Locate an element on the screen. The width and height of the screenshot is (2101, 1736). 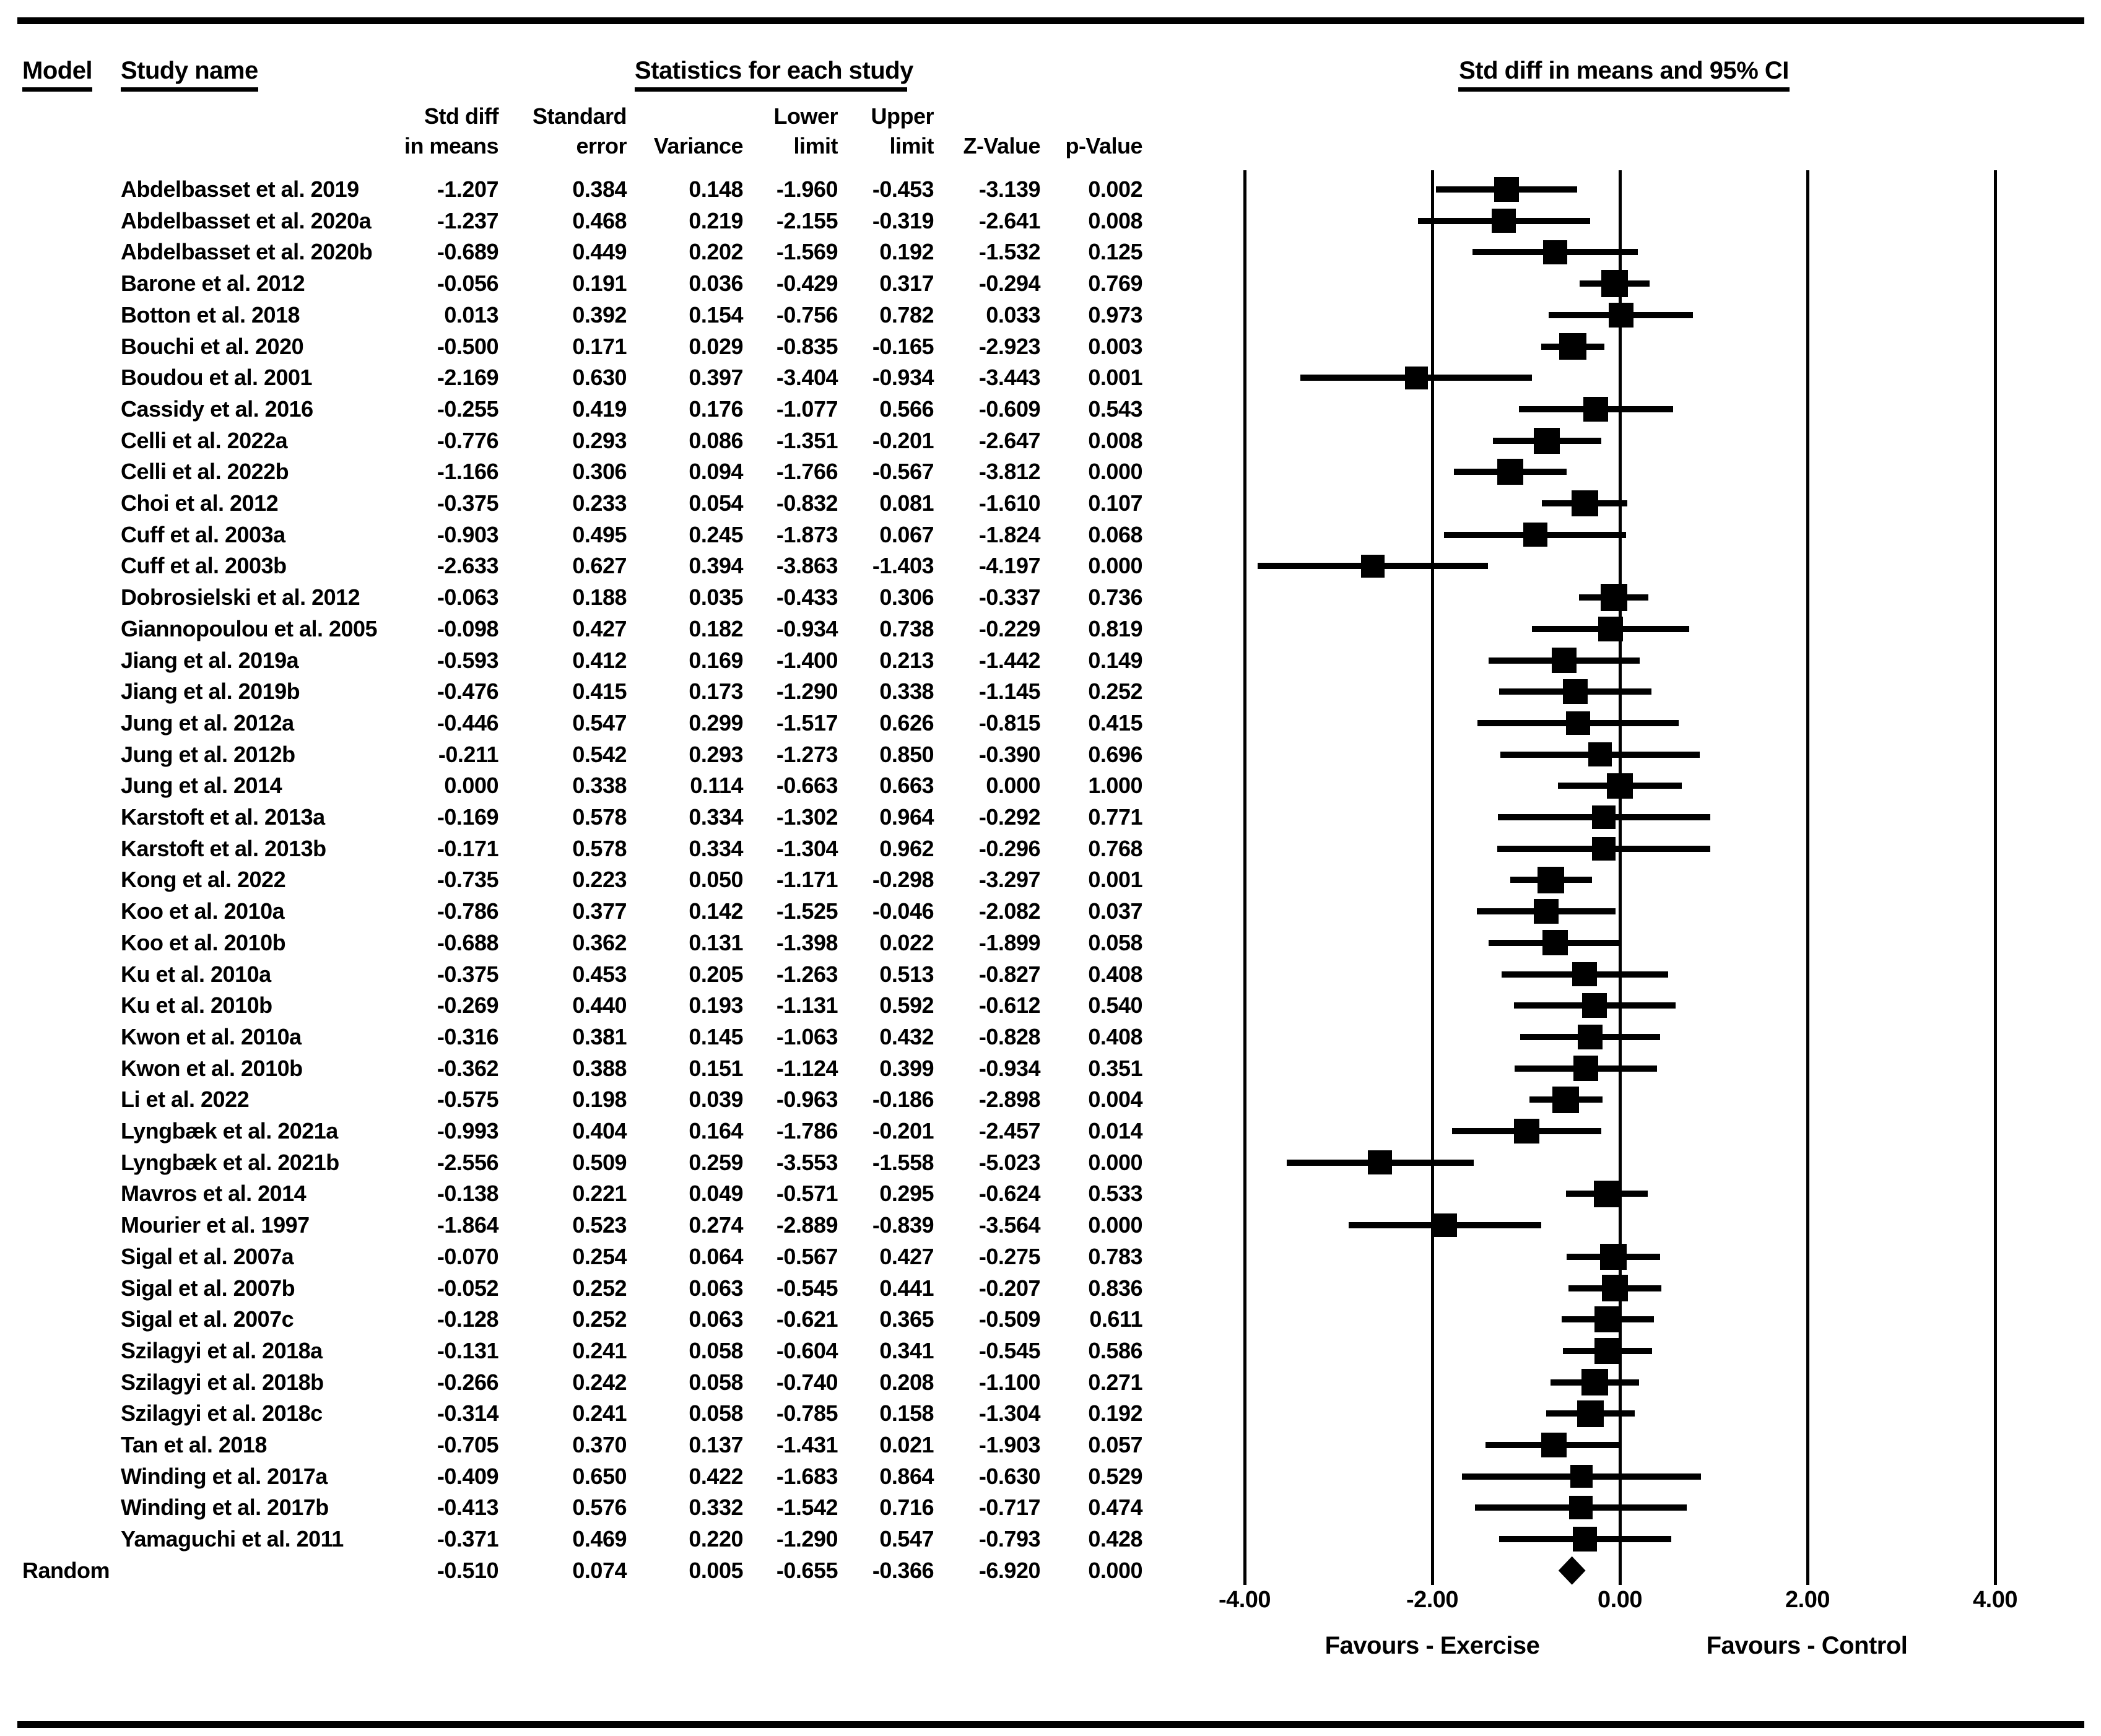
z-cell: -0.337 is located at coordinates (1009, 597).